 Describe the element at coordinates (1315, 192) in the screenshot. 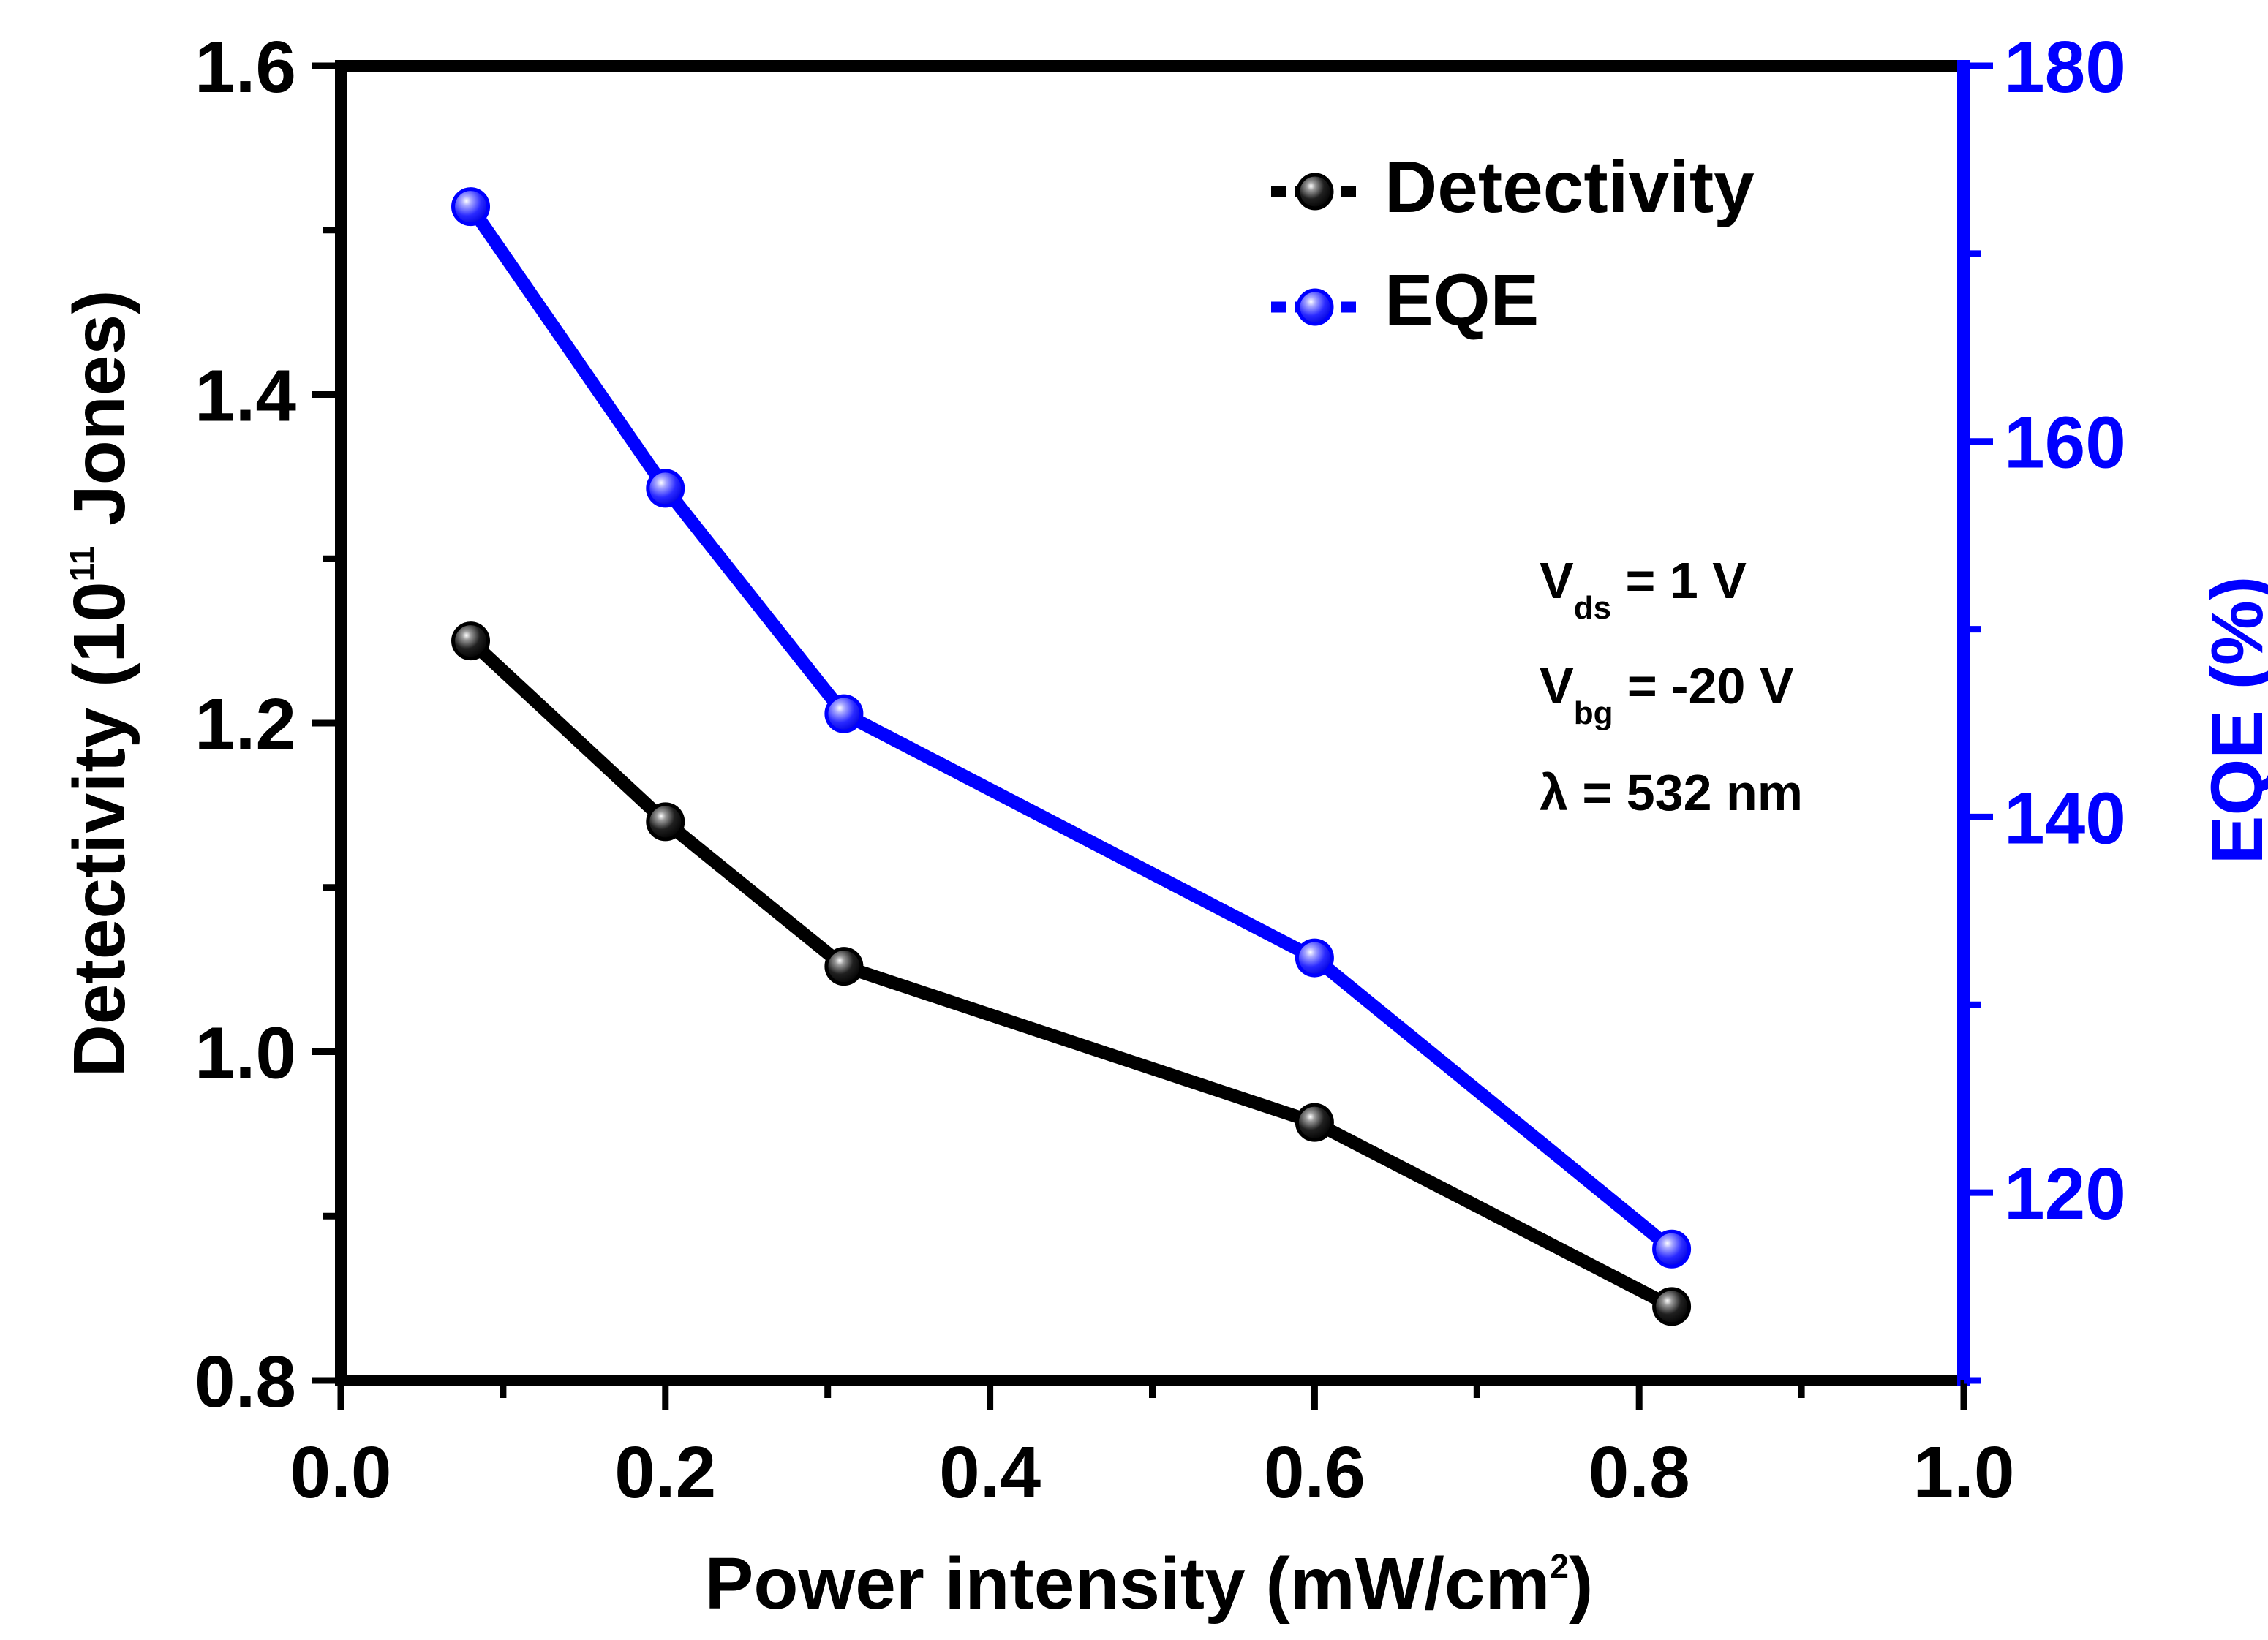

I see `legend-detectivity-marker` at that location.